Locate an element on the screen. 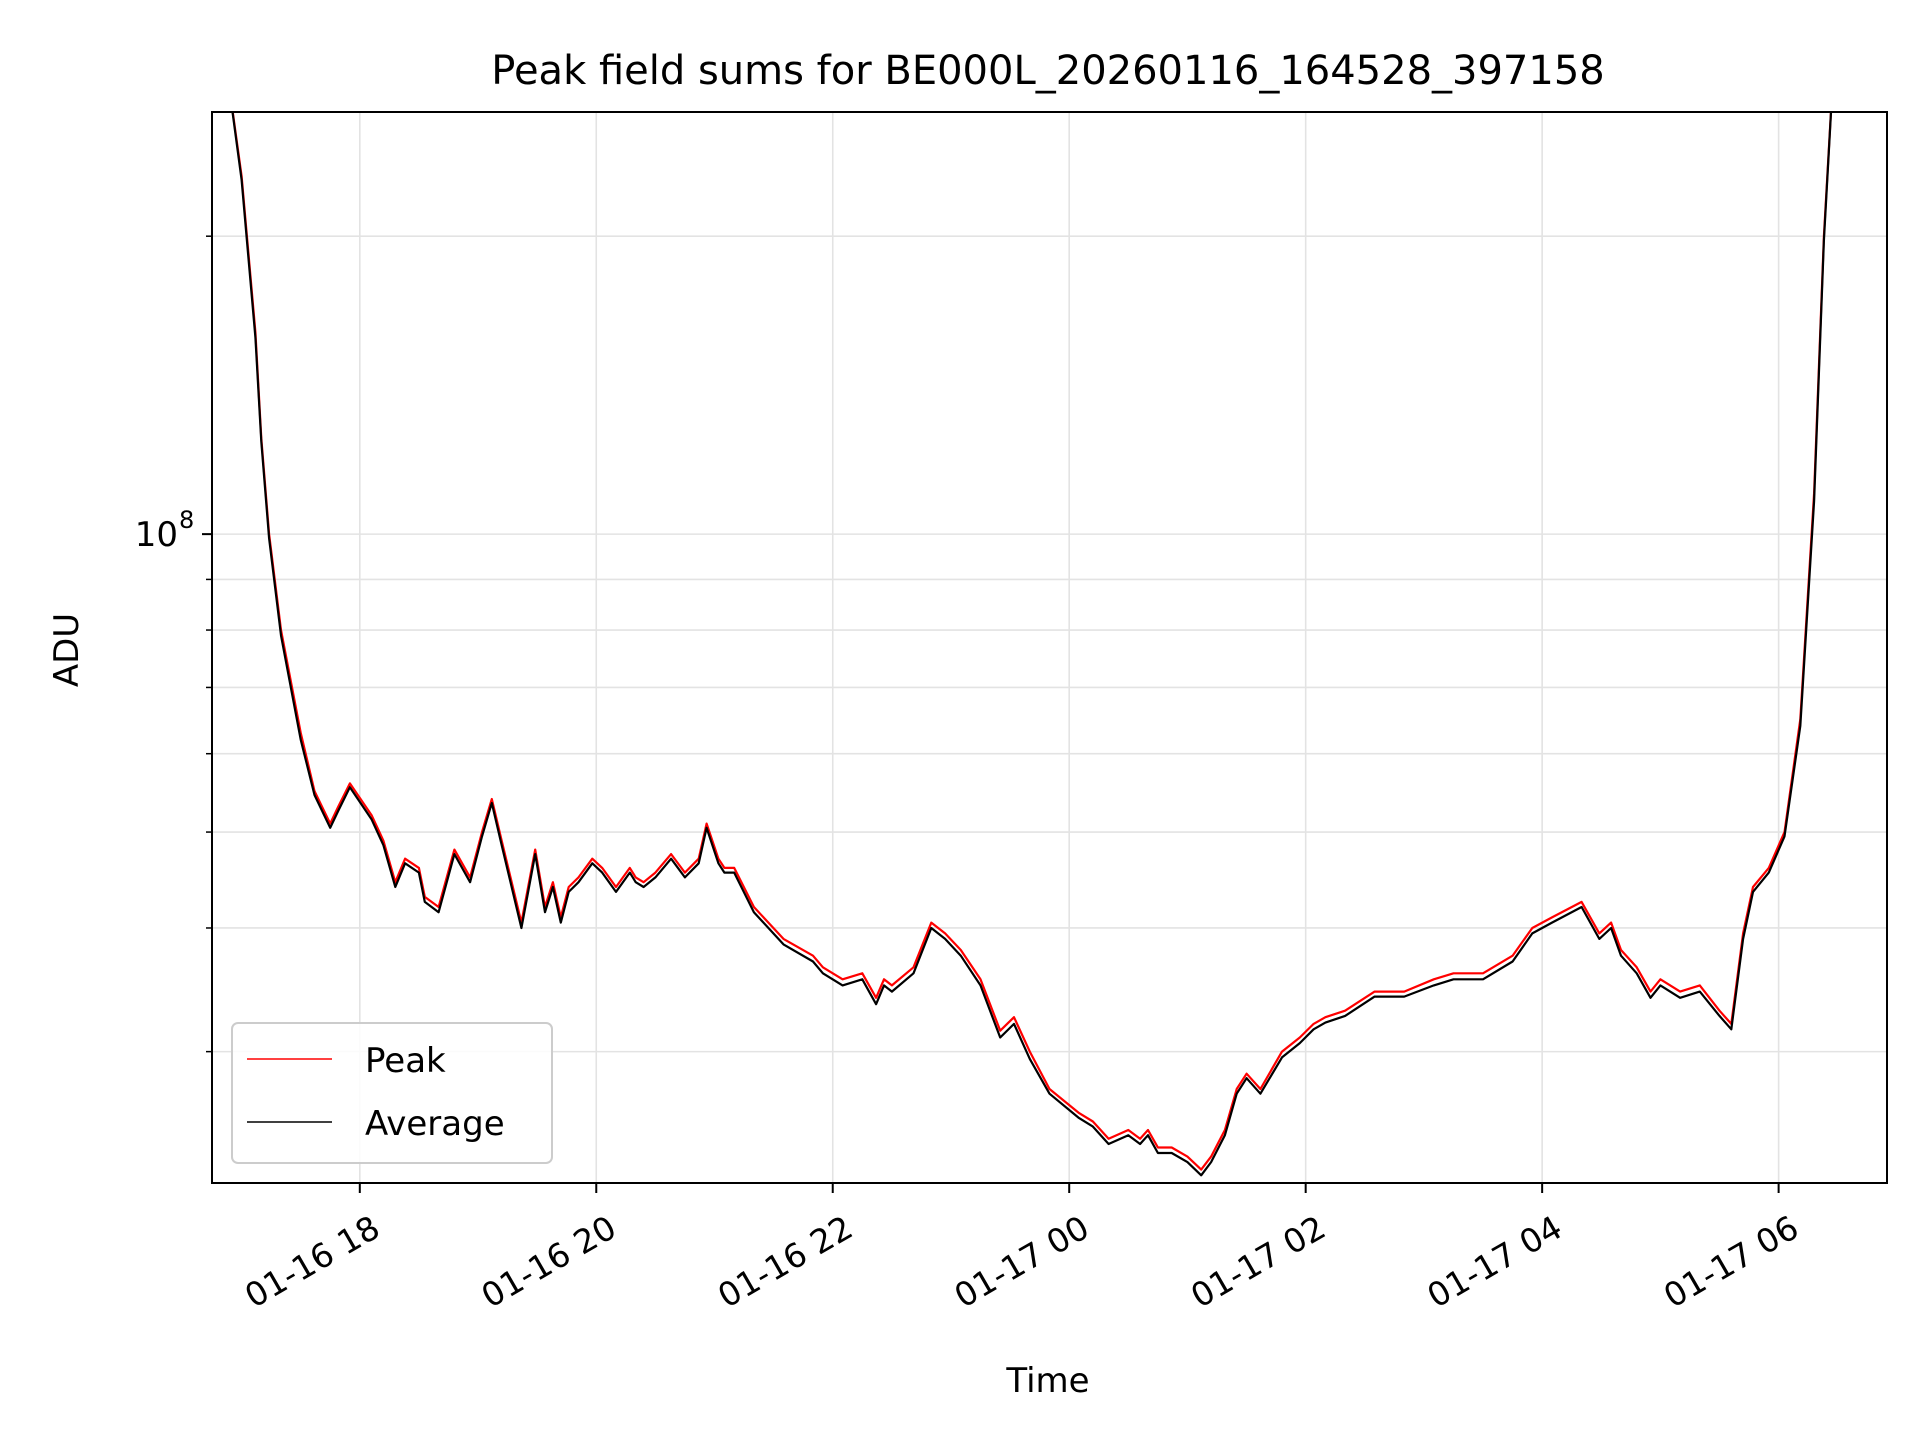 The height and width of the screenshot is (1444, 1920). y-tick-labels: 10 8 is located at coordinates (165, 530).